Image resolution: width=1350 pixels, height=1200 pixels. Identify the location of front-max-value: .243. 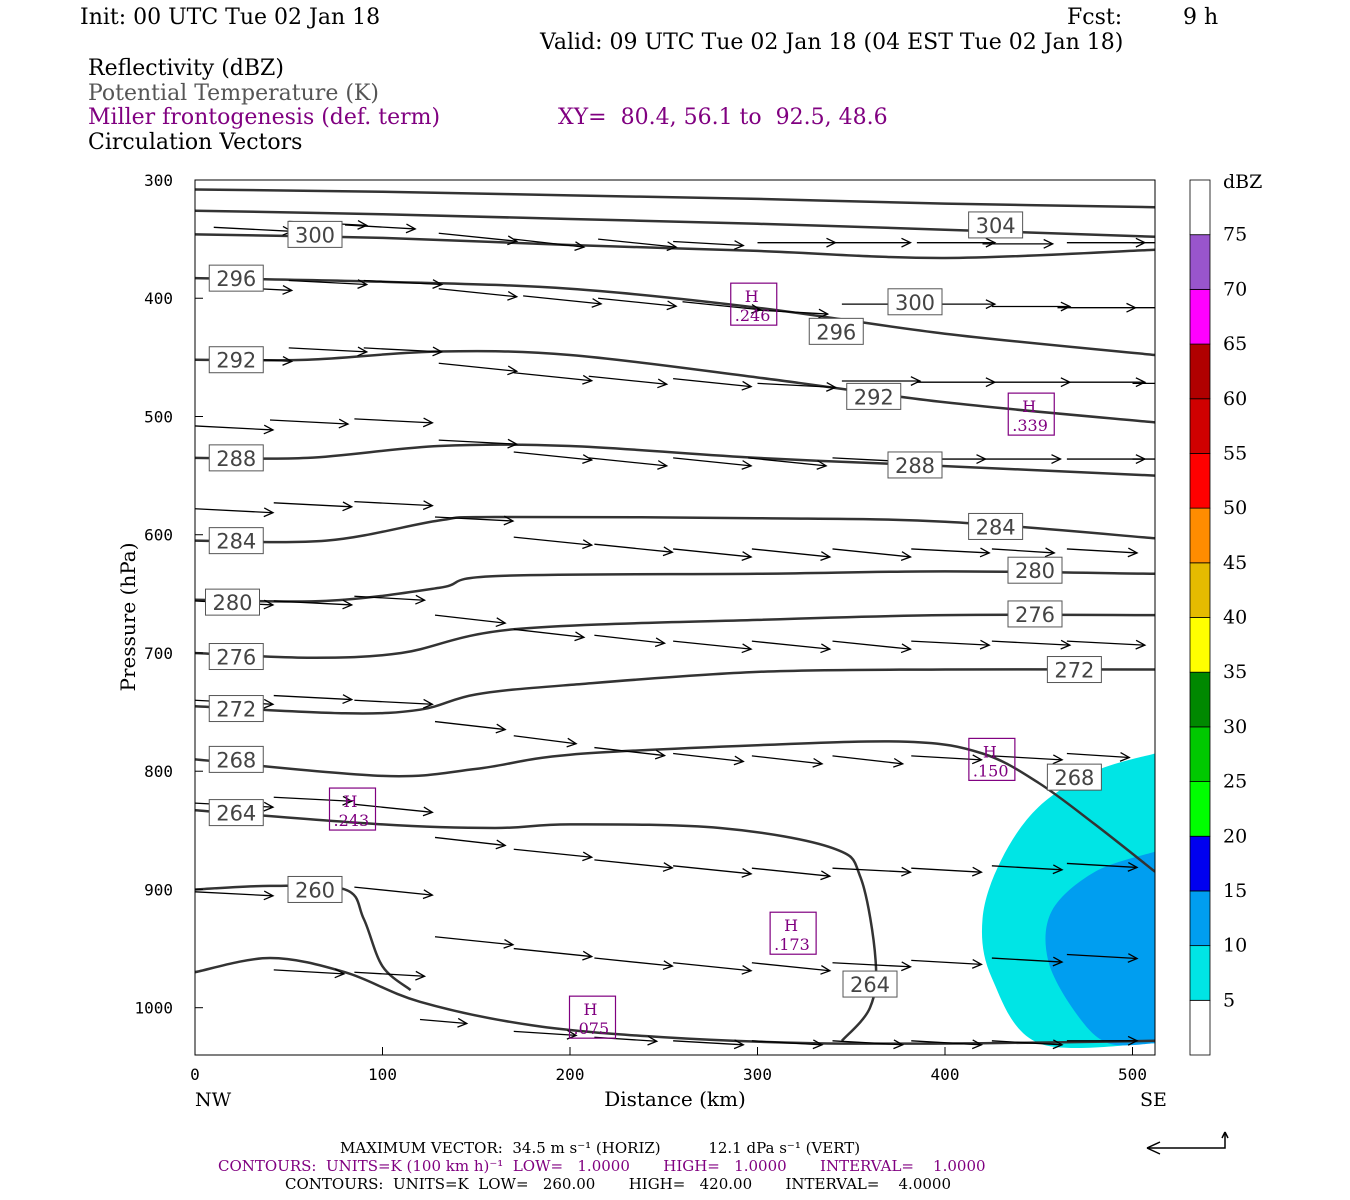
(352, 820).